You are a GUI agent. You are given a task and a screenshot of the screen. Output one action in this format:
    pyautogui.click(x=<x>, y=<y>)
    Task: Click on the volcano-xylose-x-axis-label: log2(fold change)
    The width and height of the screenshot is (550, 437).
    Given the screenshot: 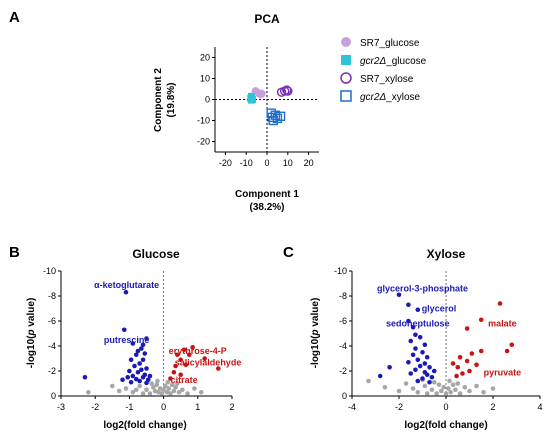 What is the action you would take?
    pyautogui.click(x=445, y=425)
    